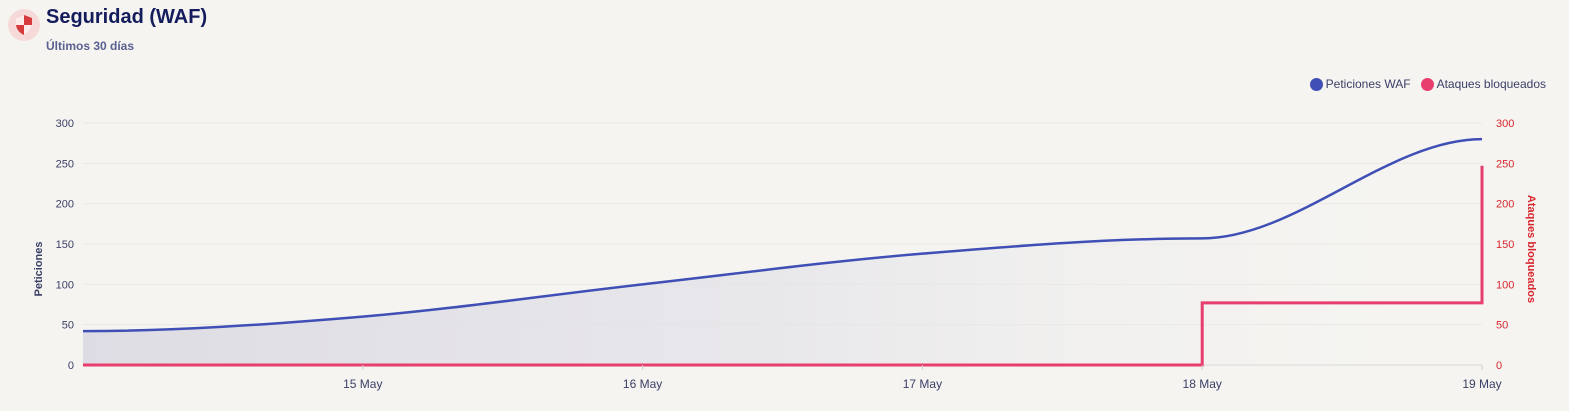 This screenshot has height=411, width=1569. Describe the element at coordinates (1491, 84) in the screenshot. I see `legend-label-blocked: Ataques bloqueados` at that location.